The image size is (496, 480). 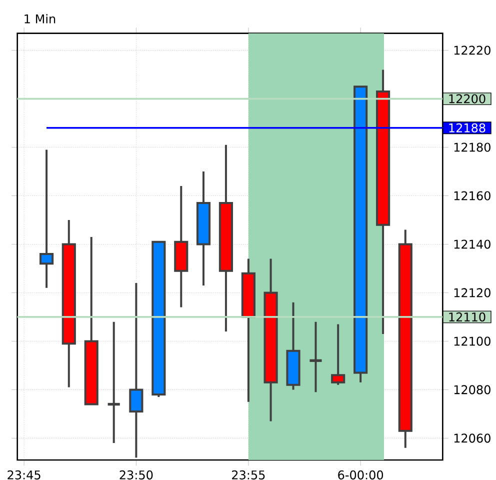 I want to click on x-tick-label: 23:55, so click(x=248, y=475).